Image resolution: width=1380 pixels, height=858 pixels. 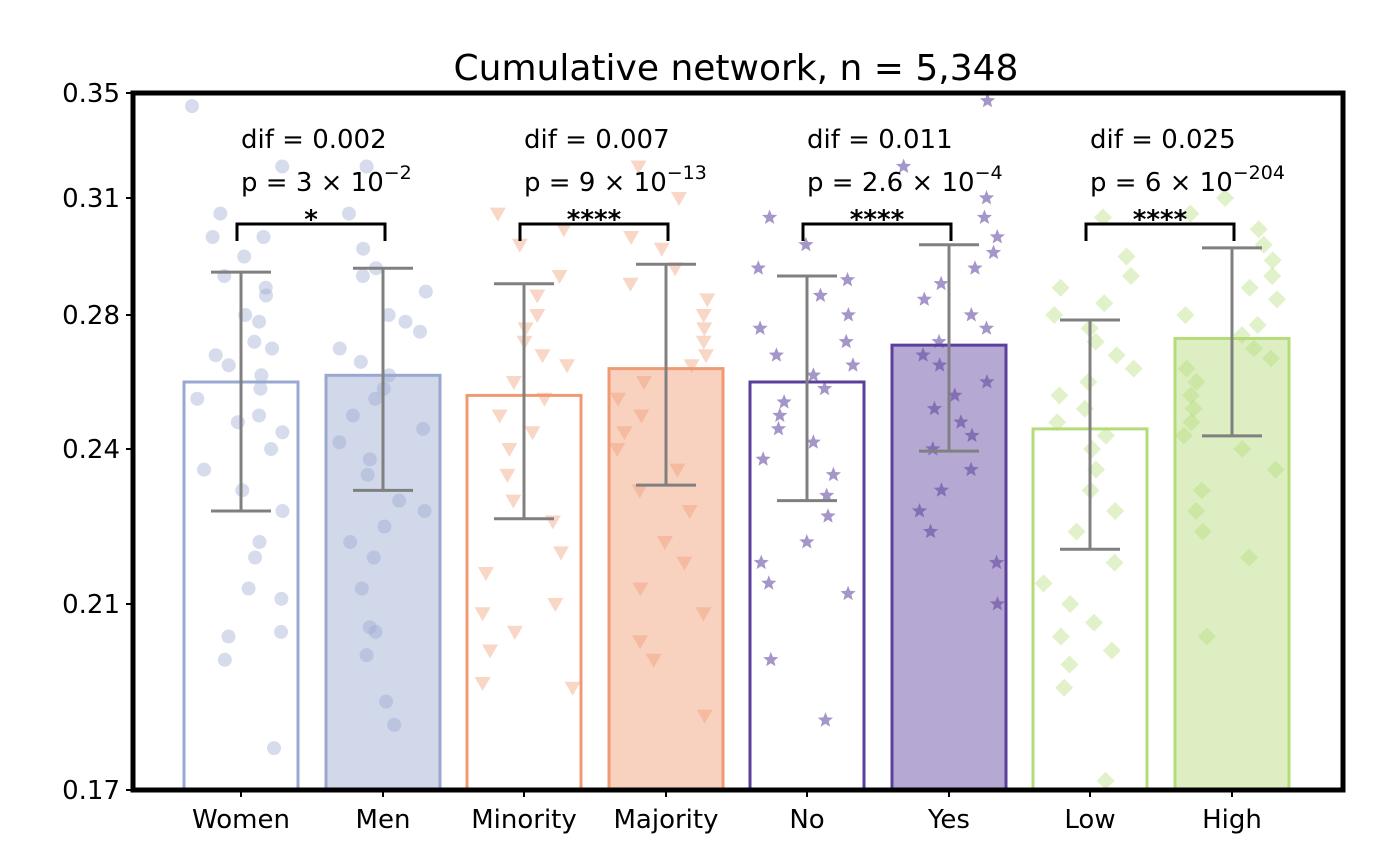 I want to click on x-tick-label: Low, so click(x=1089, y=820).